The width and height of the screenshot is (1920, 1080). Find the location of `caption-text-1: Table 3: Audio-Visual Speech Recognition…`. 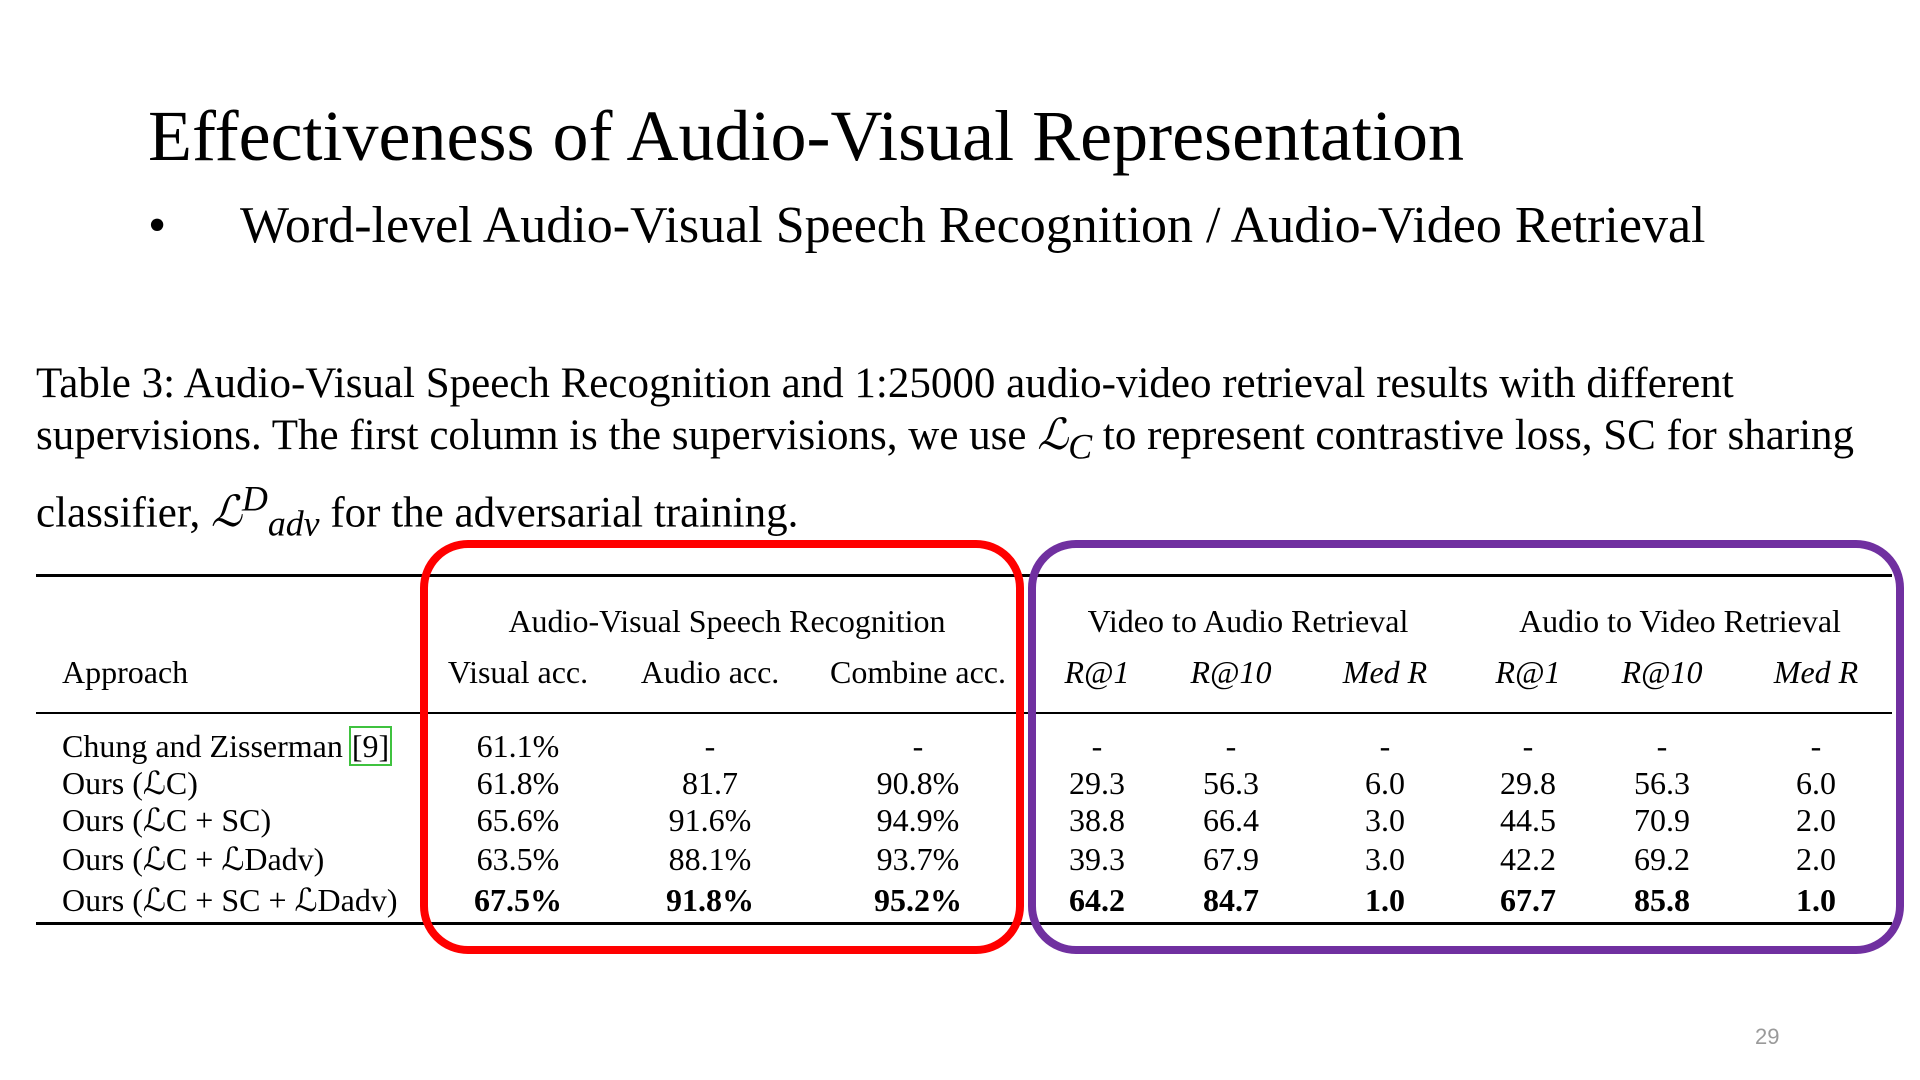

caption-text-1: Table 3: Audio-Visual Speech Recognition… is located at coordinates (885, 409).